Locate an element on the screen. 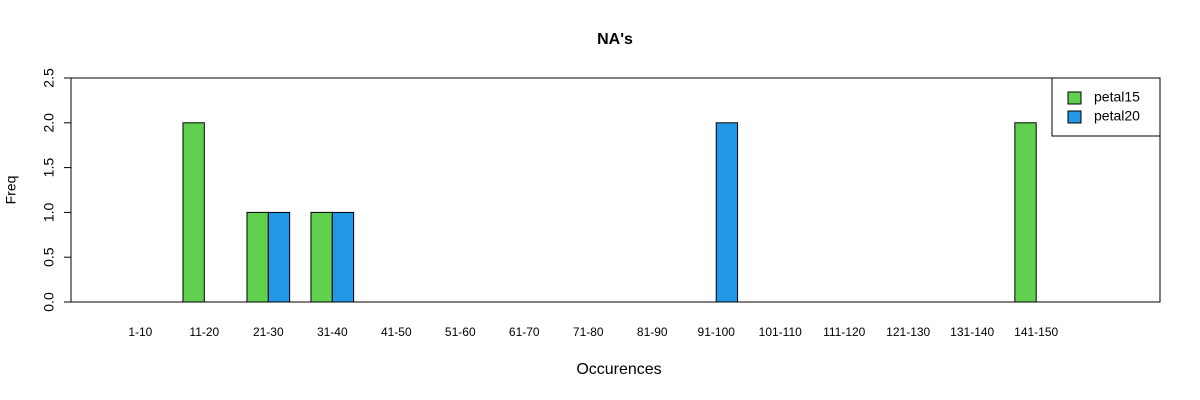 This screenshot has width=1200, height=400. x-tick-label: 61-70 is located at coordinates (524, 332).